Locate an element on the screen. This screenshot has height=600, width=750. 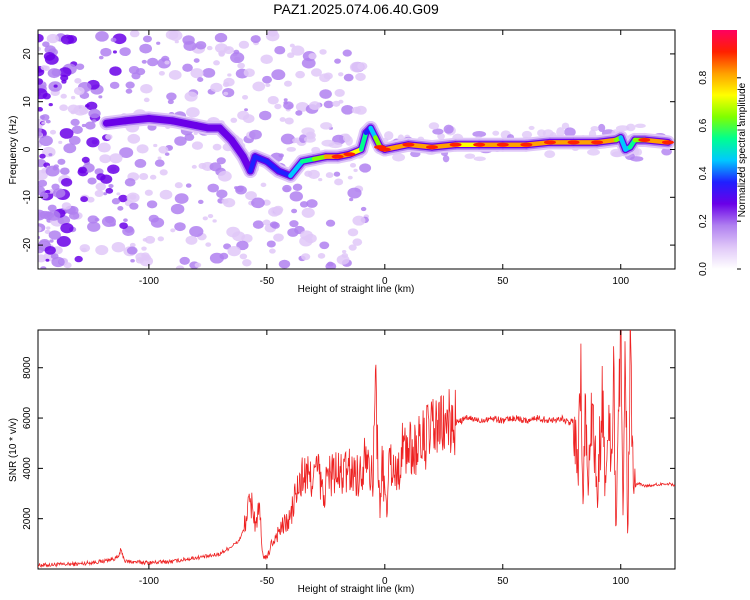
y-tick-label: 2000 is located at coordinates (27, 518).